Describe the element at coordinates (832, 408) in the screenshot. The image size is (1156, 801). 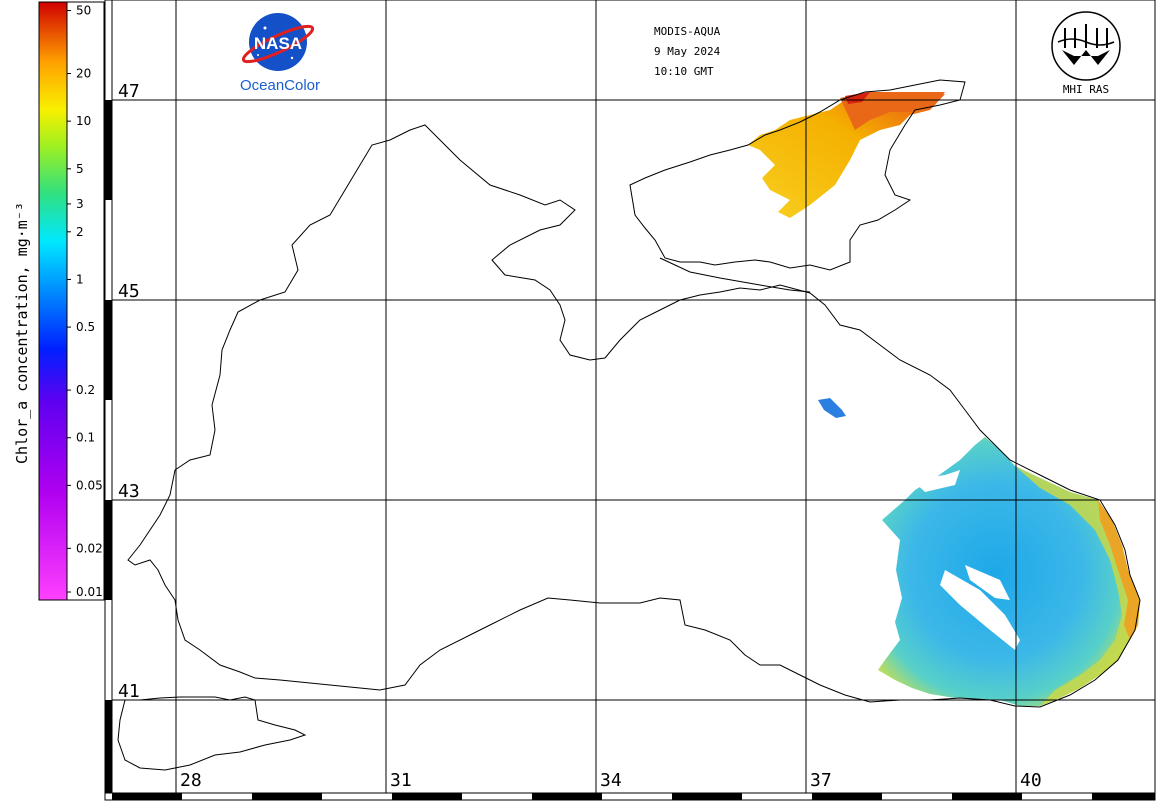
I see `offshore-patch` at that location.